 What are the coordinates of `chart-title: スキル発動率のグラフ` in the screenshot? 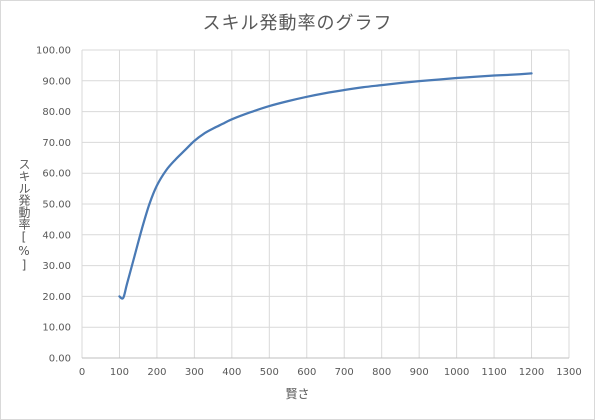 It's located at (297, 23).